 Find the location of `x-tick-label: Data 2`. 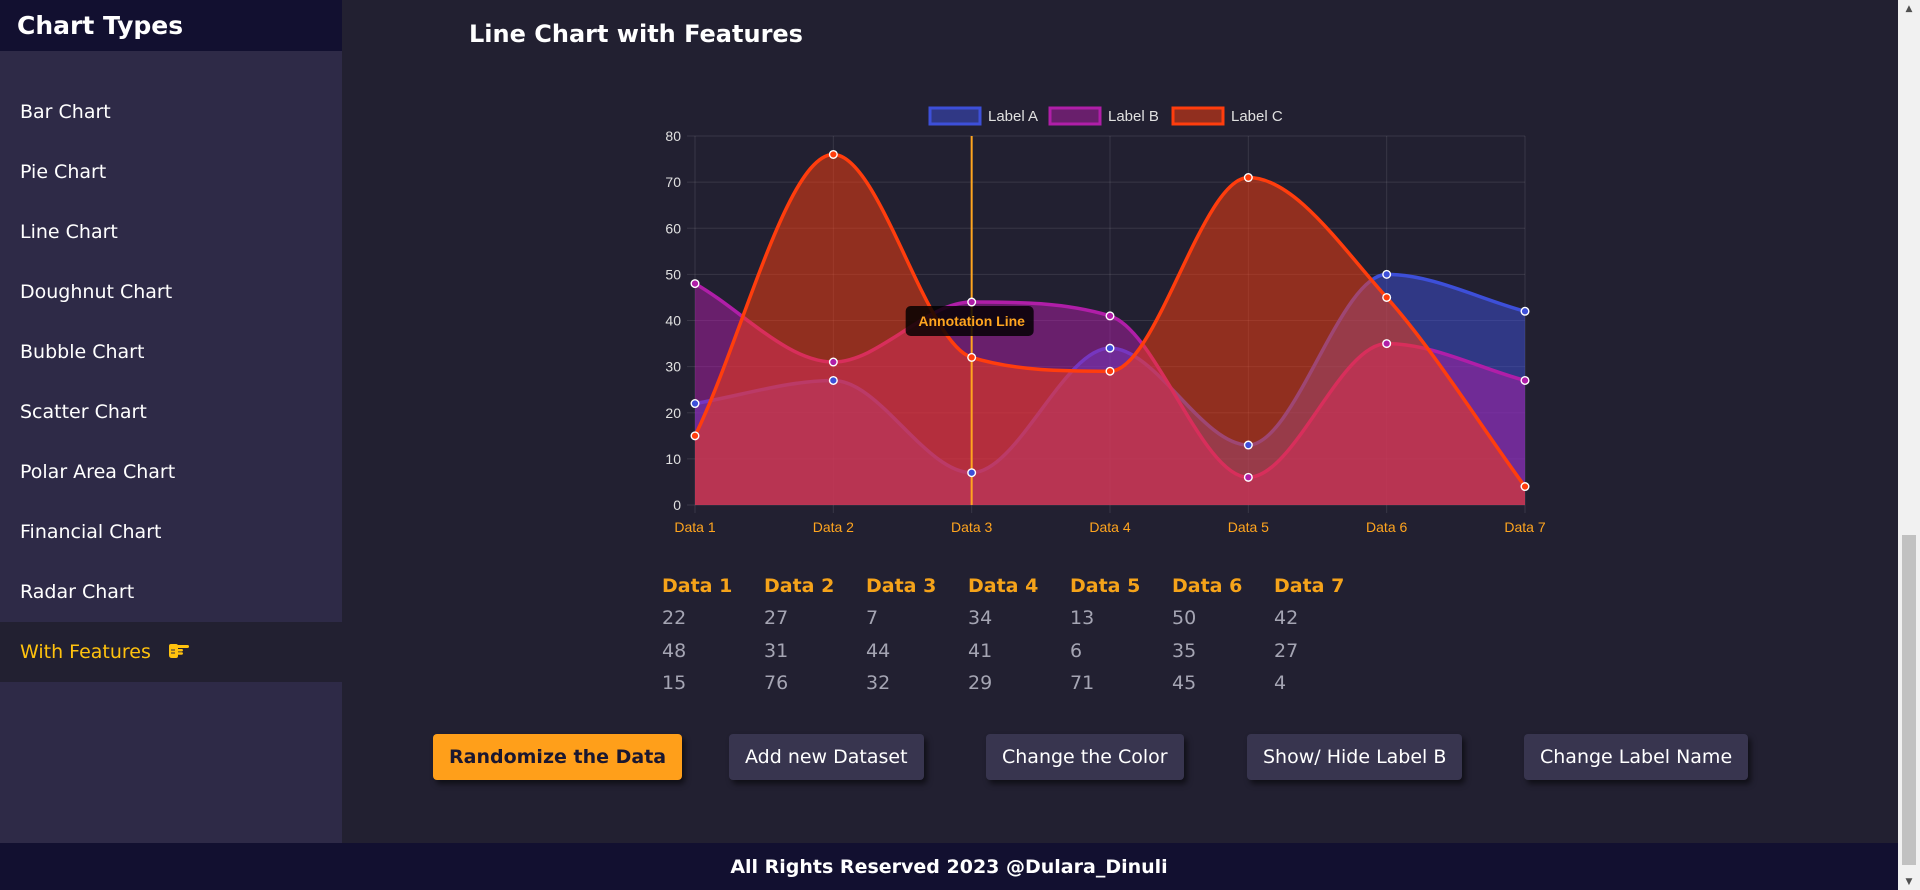

x-tick-label: Data 2 is located at coordinates (833, 527).